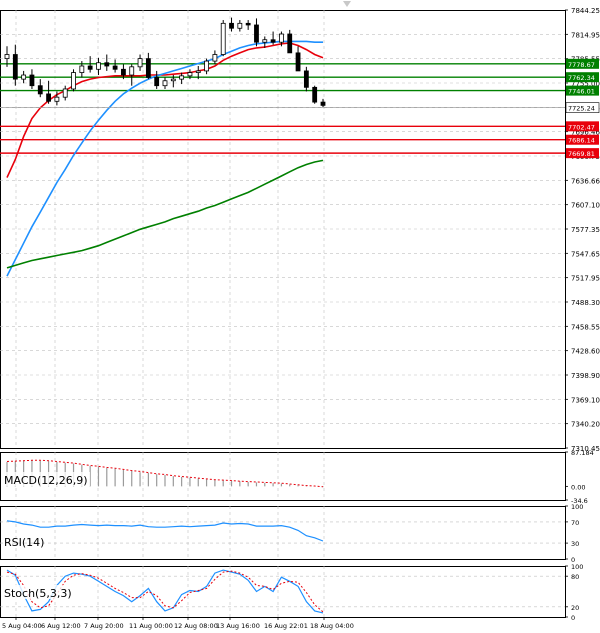 The height and width of the screenshot is (633, 600). What do you see at coordinates (575, 608) in the screenshot?
I see `y-tick-label: 20` at bounding box center [575, 608].